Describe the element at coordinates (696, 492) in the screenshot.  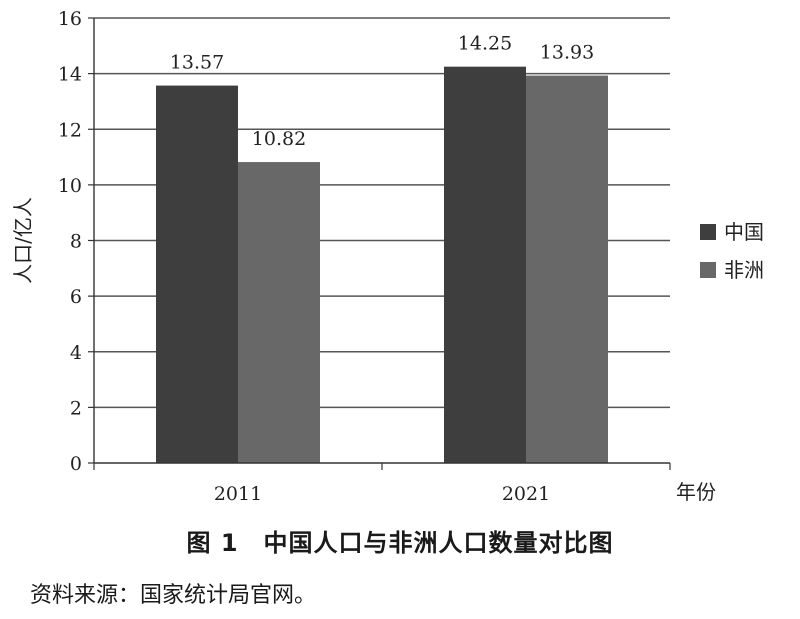
I see `x-axis-title: 年份` at that location.